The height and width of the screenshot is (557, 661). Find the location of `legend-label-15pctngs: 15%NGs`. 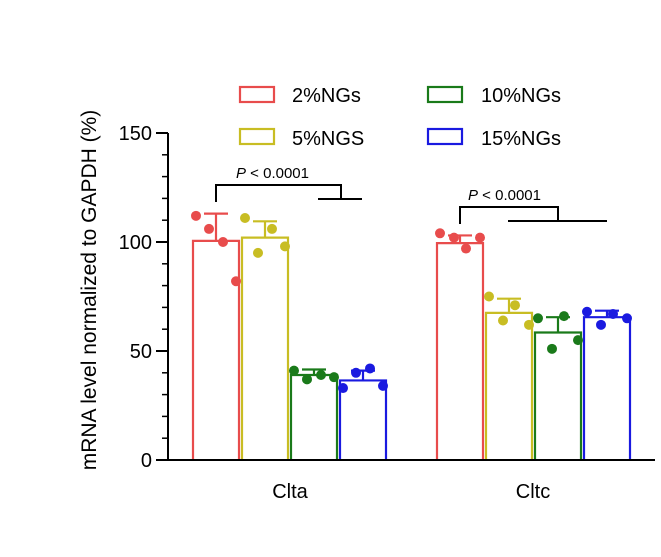

legend-label-15pctngs: 15%NGs is located at coordinates (521, 139).